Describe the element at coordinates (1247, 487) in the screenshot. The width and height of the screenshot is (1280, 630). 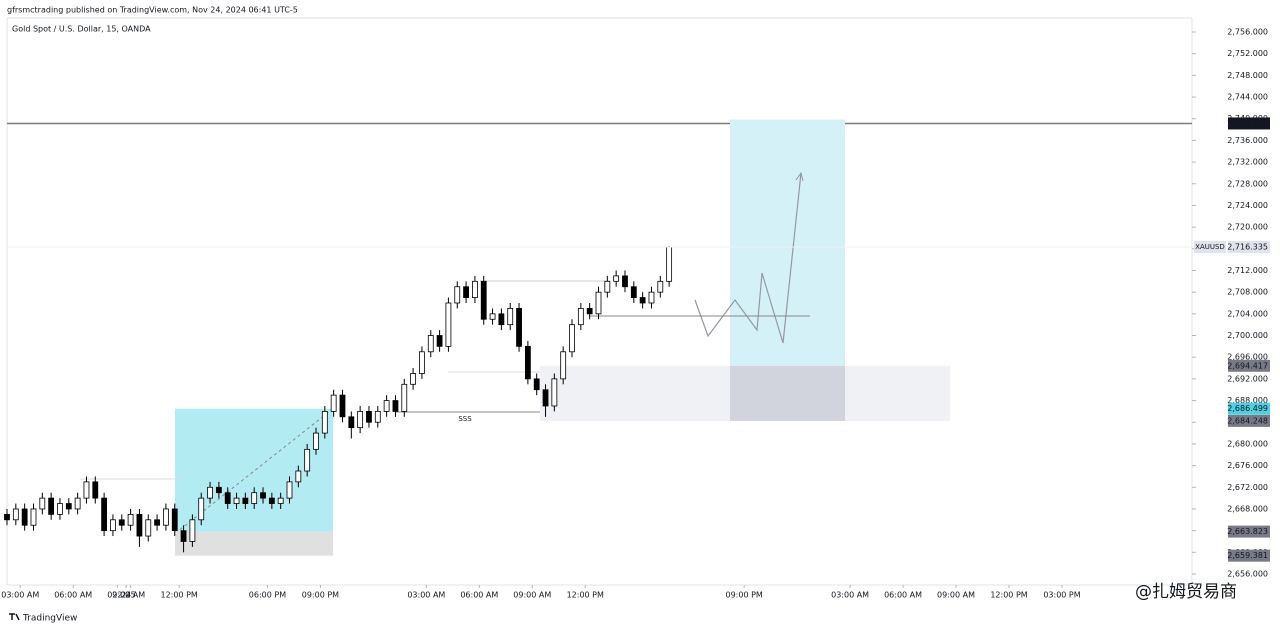
I see `y-tick-label: 2,672.000` at that location.